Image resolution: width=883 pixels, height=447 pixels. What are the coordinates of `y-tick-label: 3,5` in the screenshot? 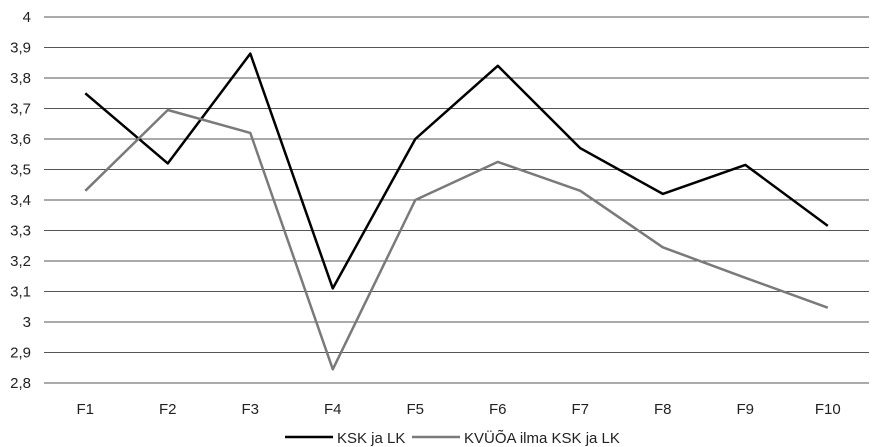 It's located at (20, 170).